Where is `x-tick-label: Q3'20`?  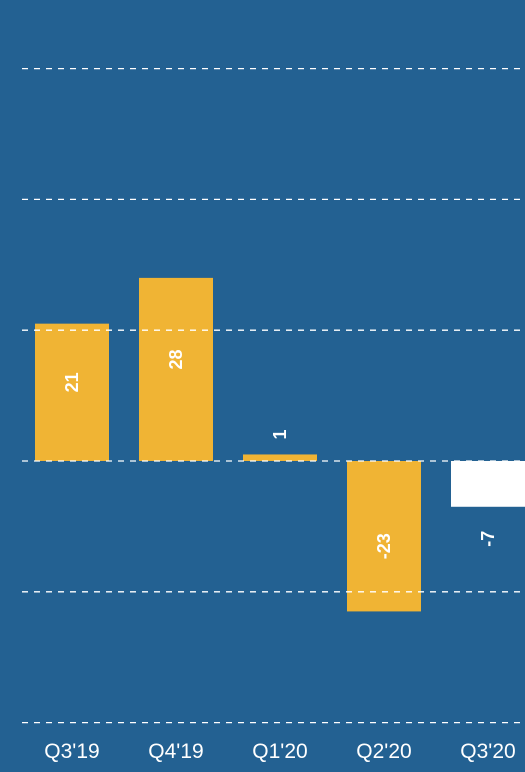 x-tick-label: Q3'20 is located at coordinates (487, 751).